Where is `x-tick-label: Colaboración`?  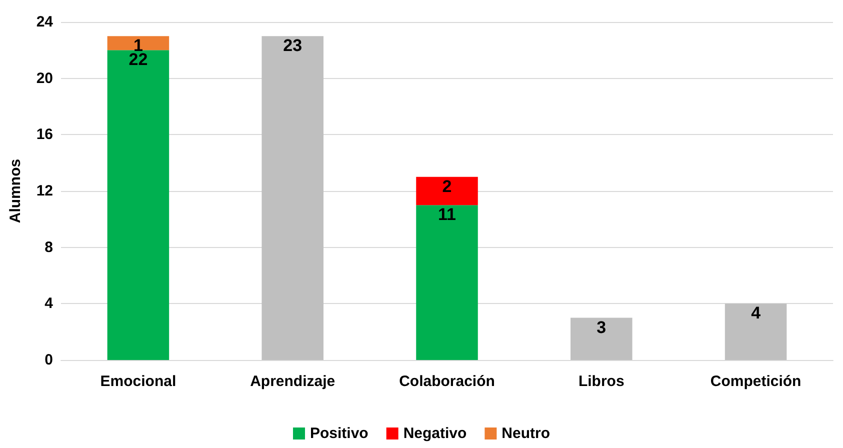 x-tick-label: Colaboración is located at coordinates (447, 381).